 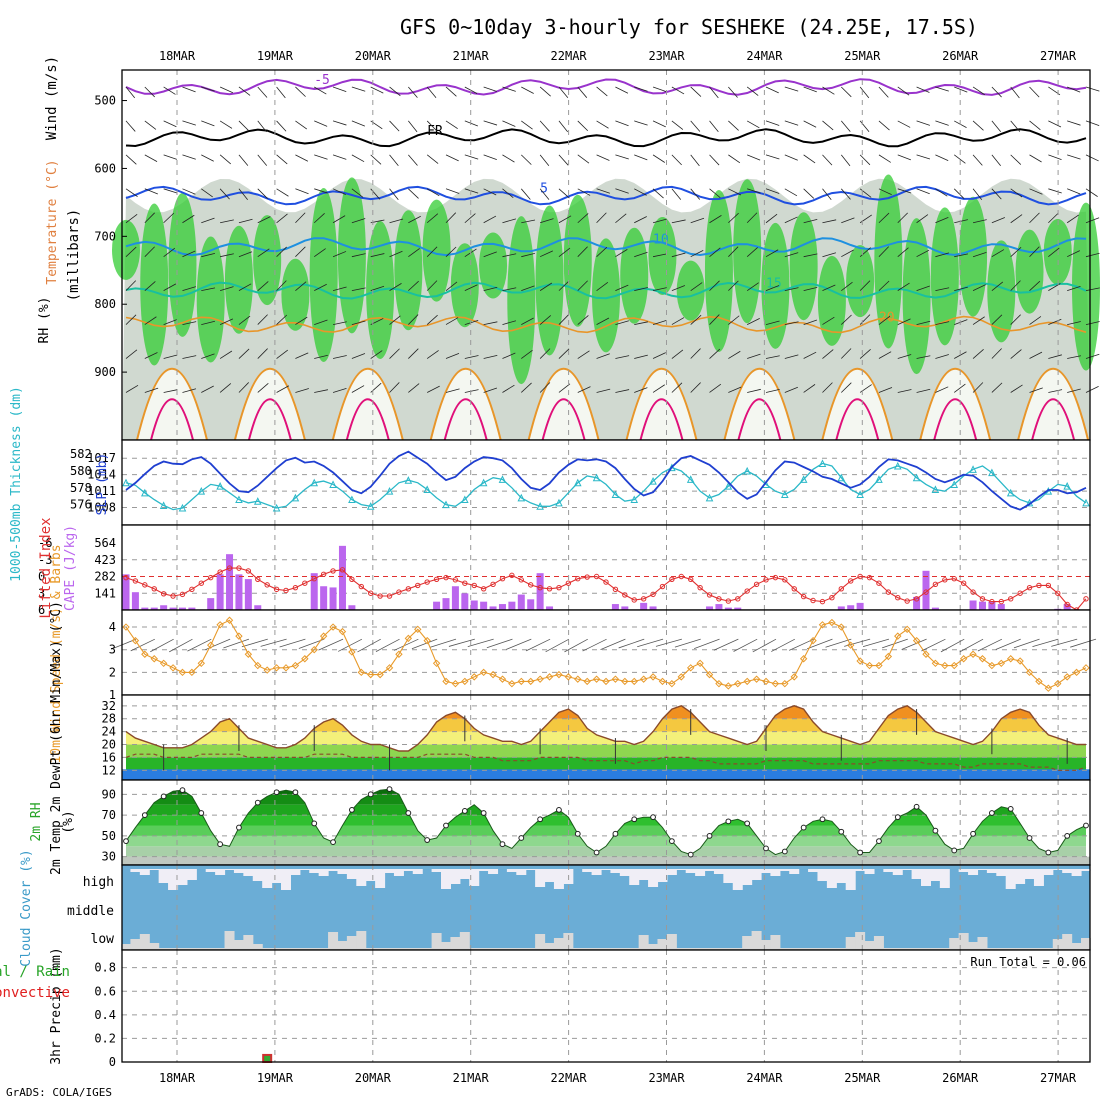 What do you see at coordinates (857, 419) in the screenshot?
I see `isotherm-25-arc` at bounding box center [857, 419].